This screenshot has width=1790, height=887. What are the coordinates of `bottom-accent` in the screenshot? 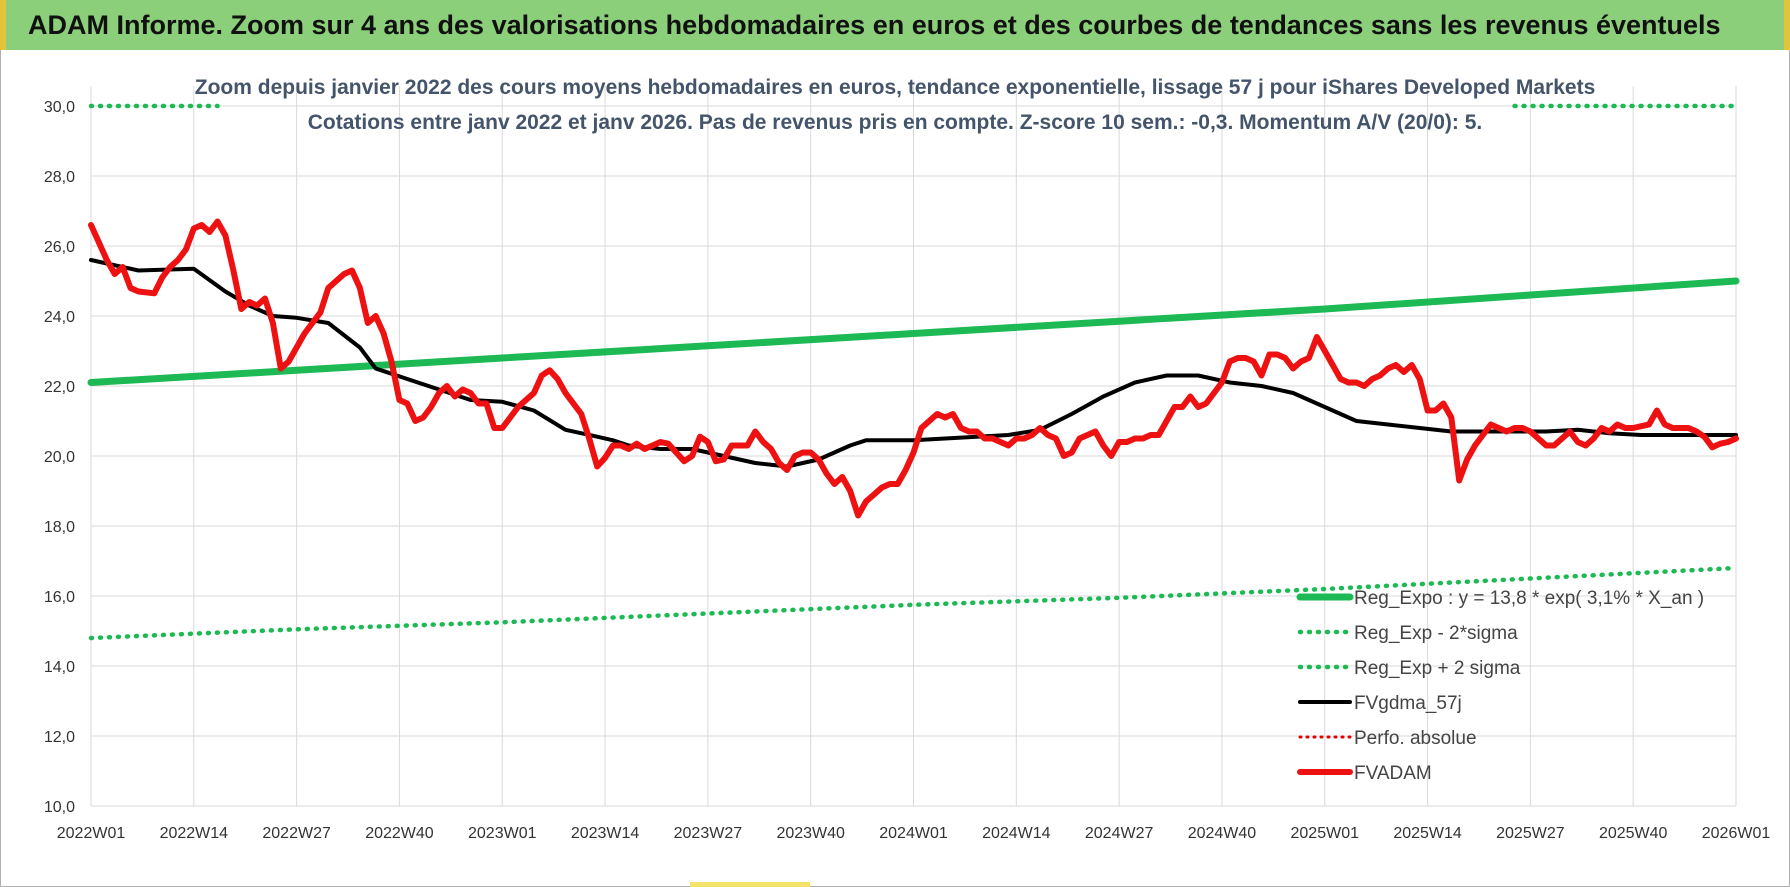 It's located at (750, 884).